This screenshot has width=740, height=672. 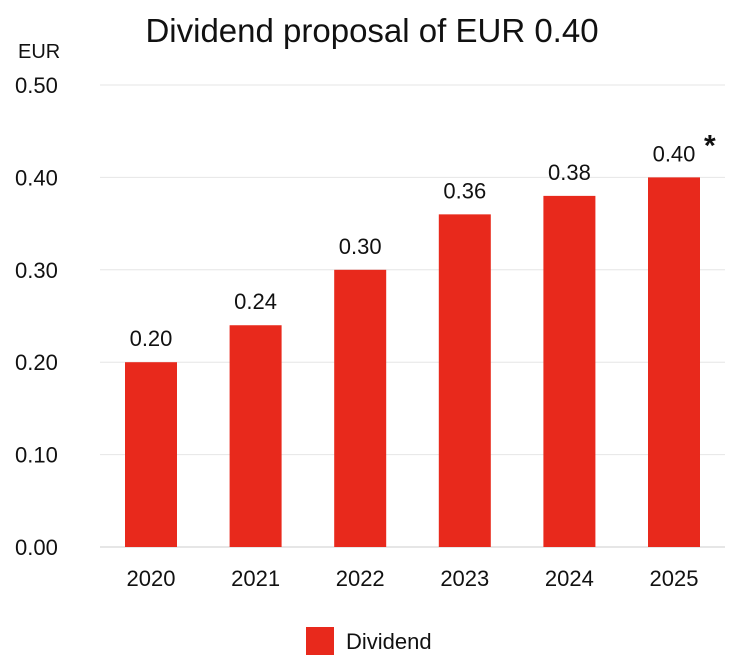 What do you see at coordinates (371, 30) in the screenshot?
I see `chart-title: Dividend proposal of EUR 0.40` at bounding box center [371, 30].